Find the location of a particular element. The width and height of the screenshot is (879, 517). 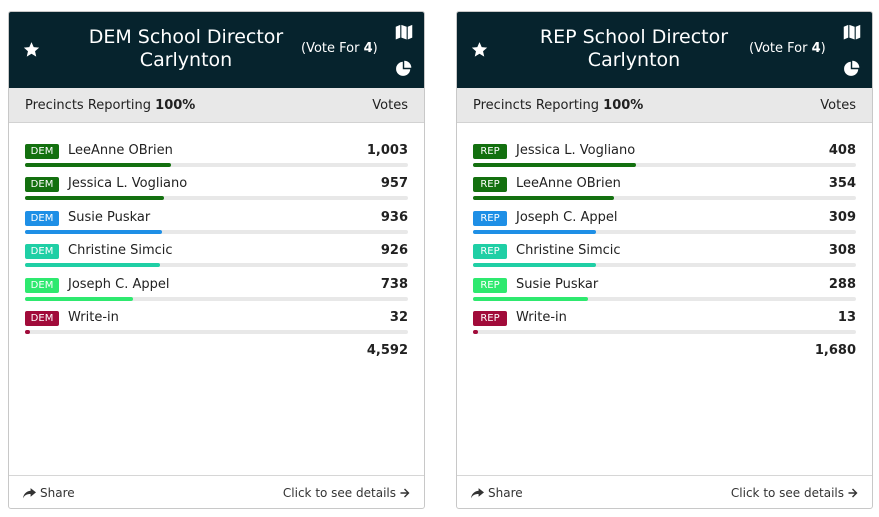

candidate-row: DEM Christine Simcic 926 is located at coordinates (216, 258).